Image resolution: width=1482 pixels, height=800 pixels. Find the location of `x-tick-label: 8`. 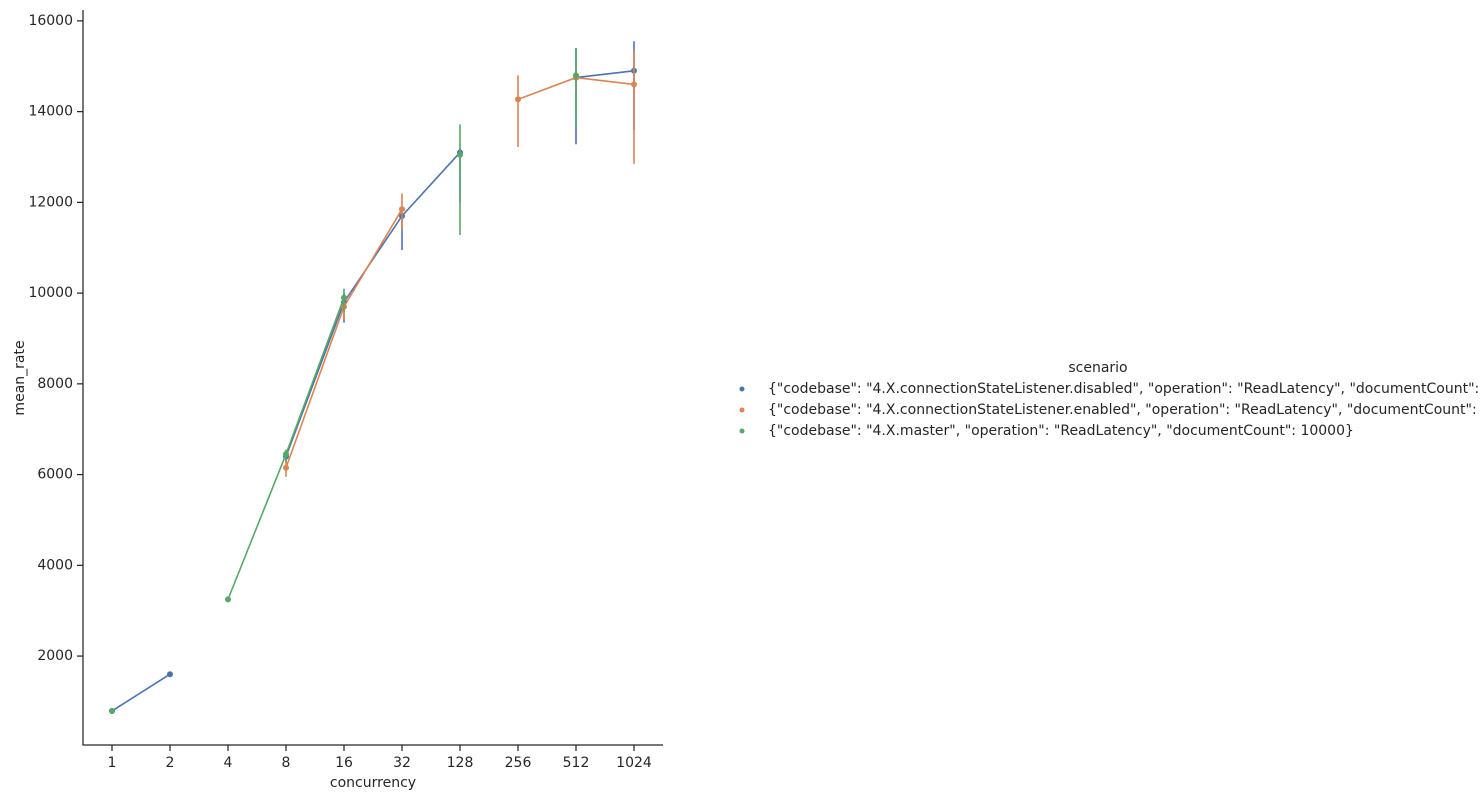

x-tick-label: 8 is located at coordinates (286, 763).